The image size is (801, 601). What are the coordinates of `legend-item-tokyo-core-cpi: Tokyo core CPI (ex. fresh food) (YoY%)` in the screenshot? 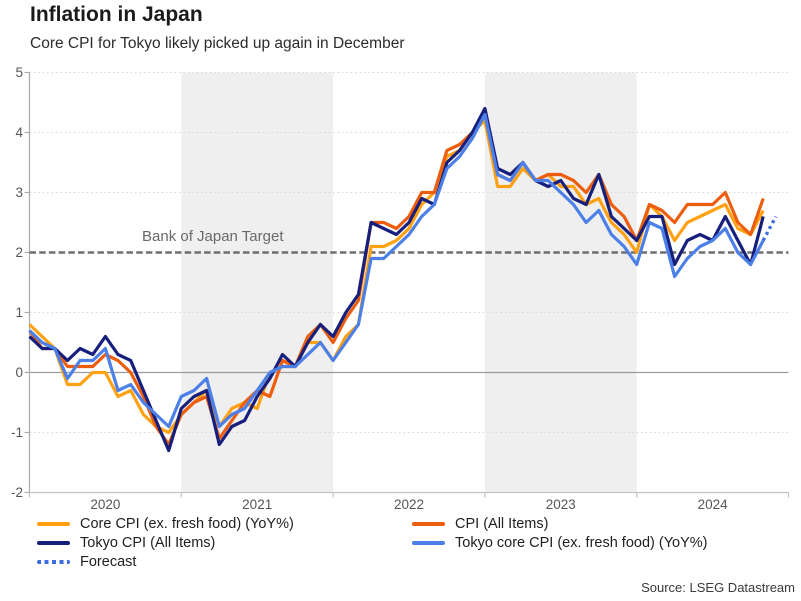 It's located at (560, 543).